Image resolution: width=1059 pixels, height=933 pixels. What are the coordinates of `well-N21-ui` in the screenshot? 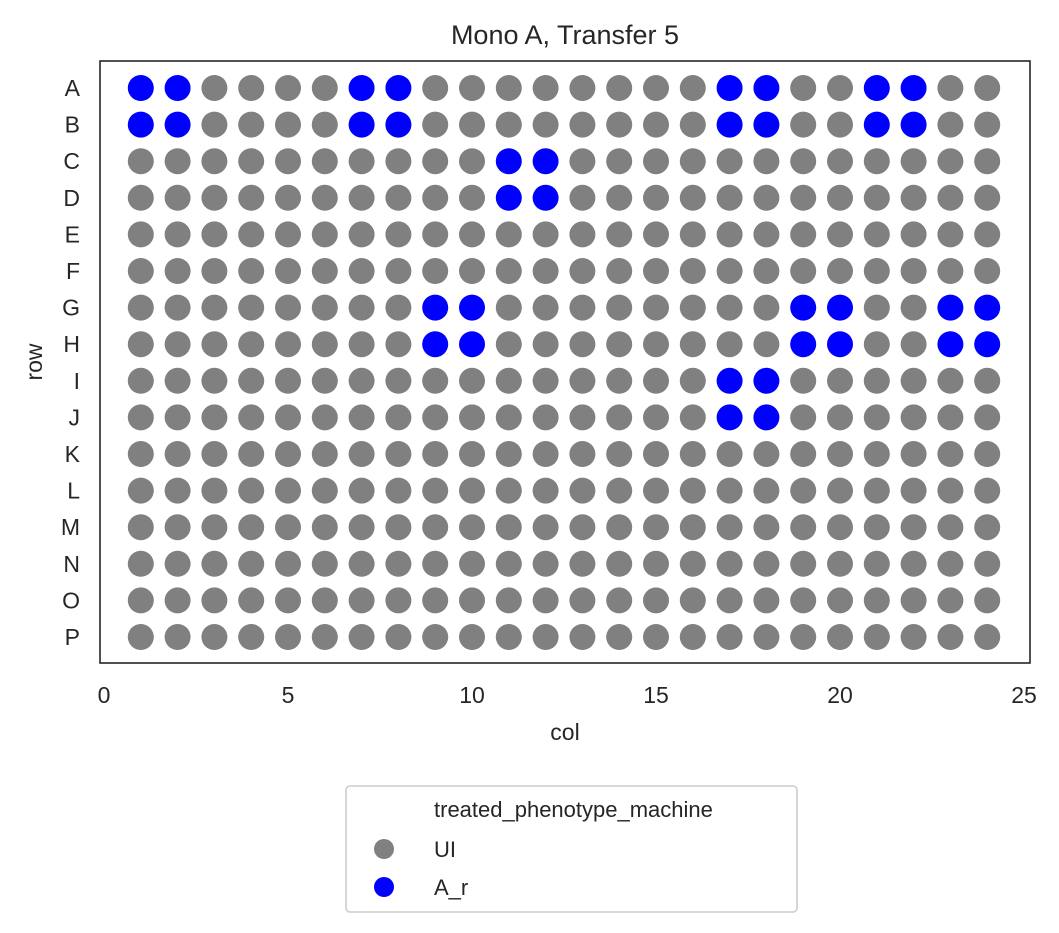 It's located at (876, 563).